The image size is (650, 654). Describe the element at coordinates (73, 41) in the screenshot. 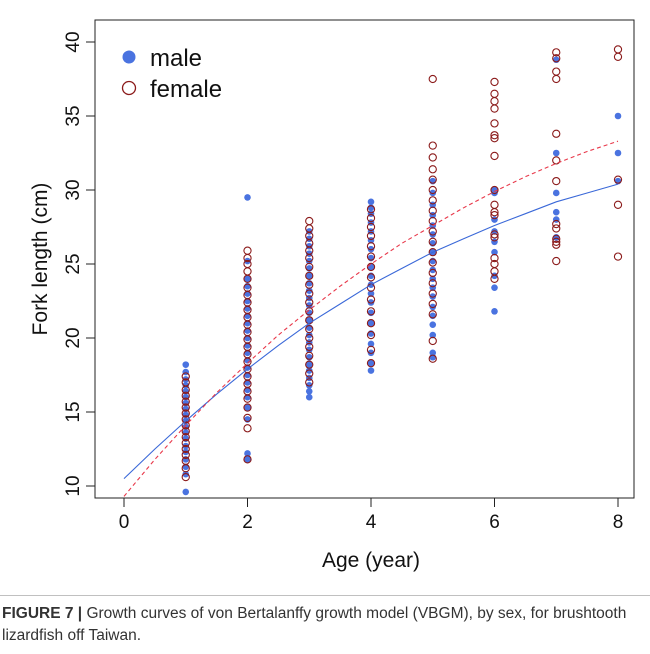

I see `y-tick-label: 40` at that location.